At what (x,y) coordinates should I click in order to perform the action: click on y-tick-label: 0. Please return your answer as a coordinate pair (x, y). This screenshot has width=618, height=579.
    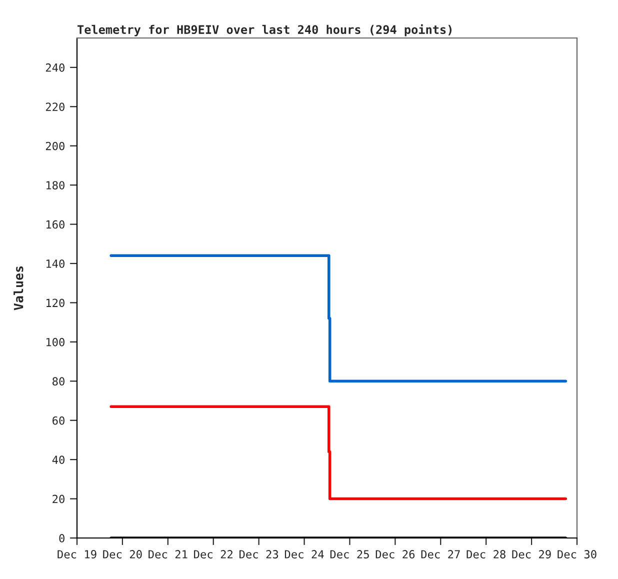
    Looking at the image, I should click on (61, 538).